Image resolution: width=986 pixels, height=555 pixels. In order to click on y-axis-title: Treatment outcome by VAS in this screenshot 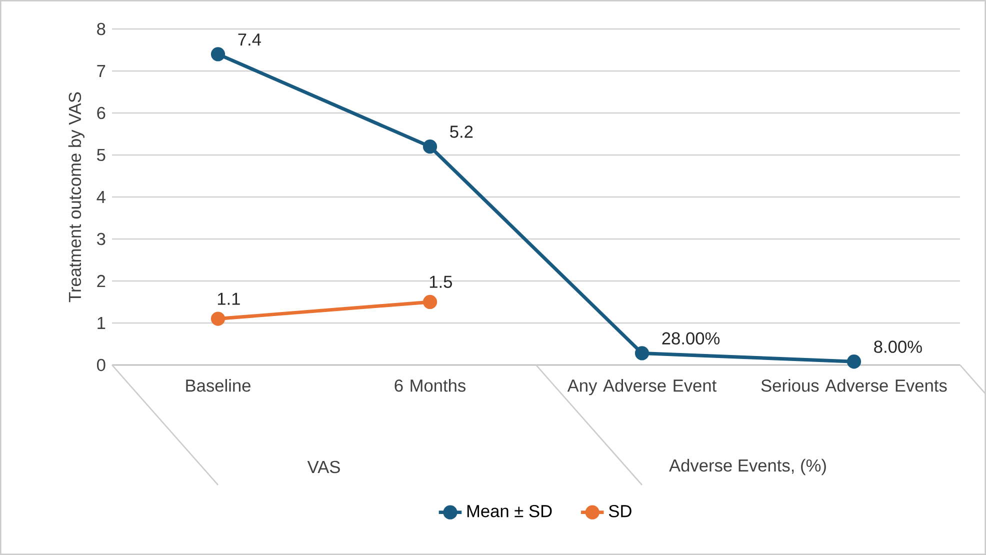, I will do `click(76, 197)`.